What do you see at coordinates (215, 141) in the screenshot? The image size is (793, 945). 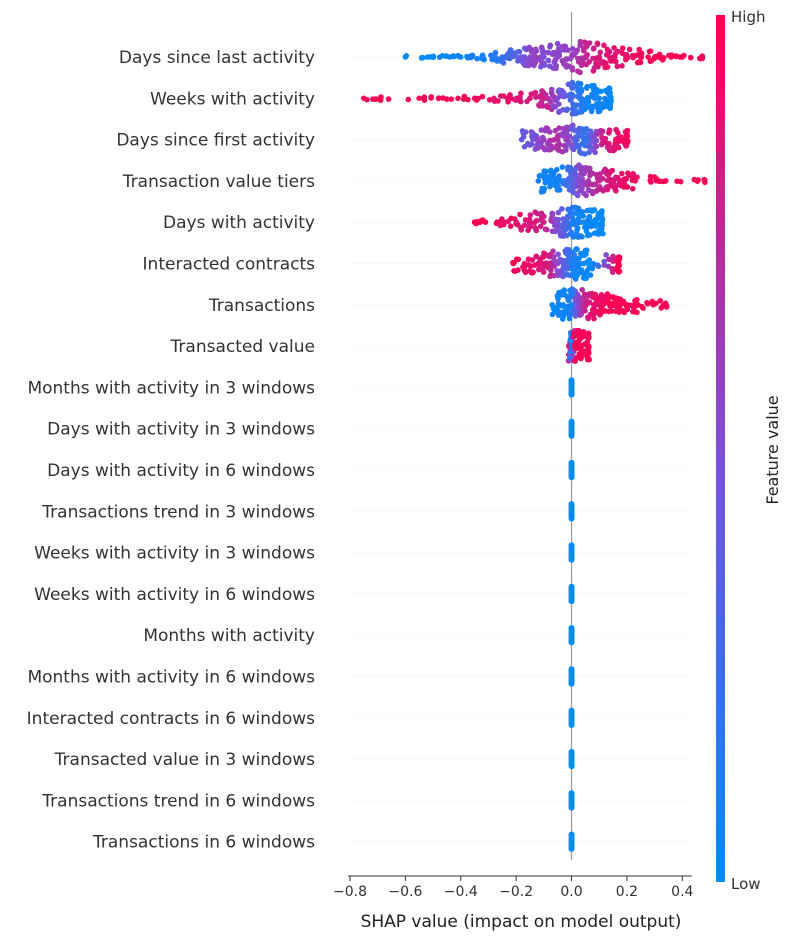 I see `feature-label: Days since first activity` at bounding box center [215, 141].